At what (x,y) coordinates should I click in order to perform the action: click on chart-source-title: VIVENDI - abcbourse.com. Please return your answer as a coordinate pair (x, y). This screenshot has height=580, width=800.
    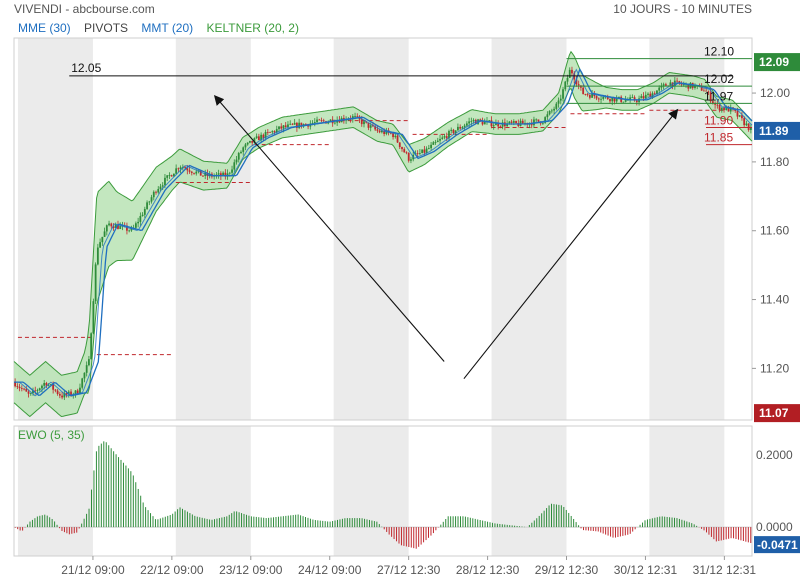
    Looking at the image, I should click on (84, 9).